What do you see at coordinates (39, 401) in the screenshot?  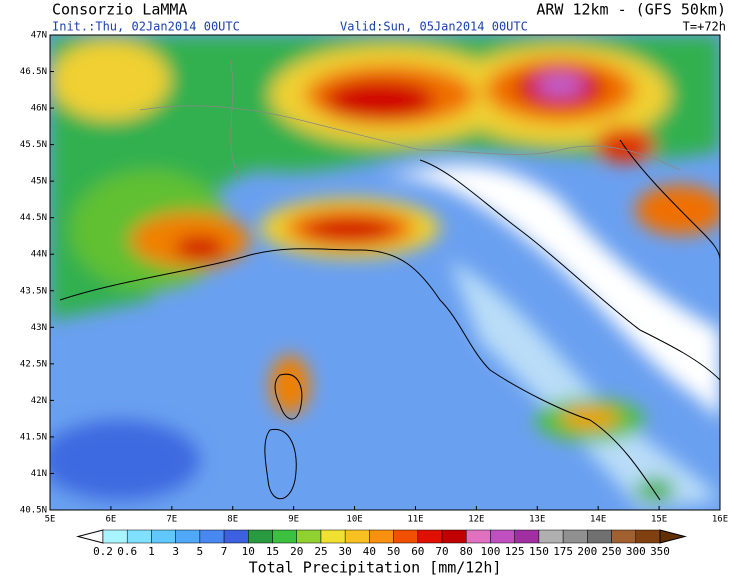 I see `lat-label: 42N` at bounding box center [39, 401].